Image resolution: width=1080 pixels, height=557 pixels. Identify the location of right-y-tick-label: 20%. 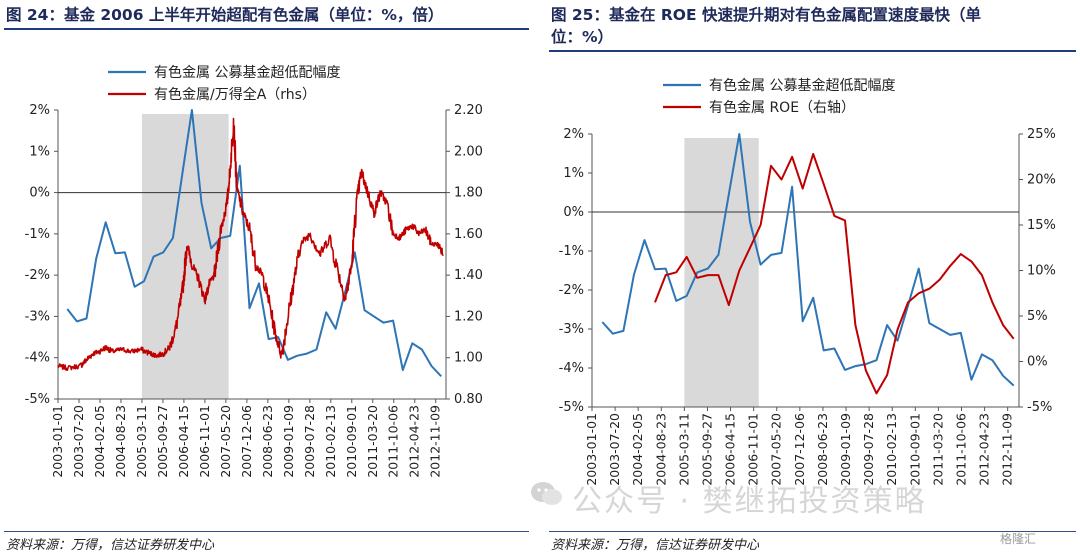
(1041, 180).